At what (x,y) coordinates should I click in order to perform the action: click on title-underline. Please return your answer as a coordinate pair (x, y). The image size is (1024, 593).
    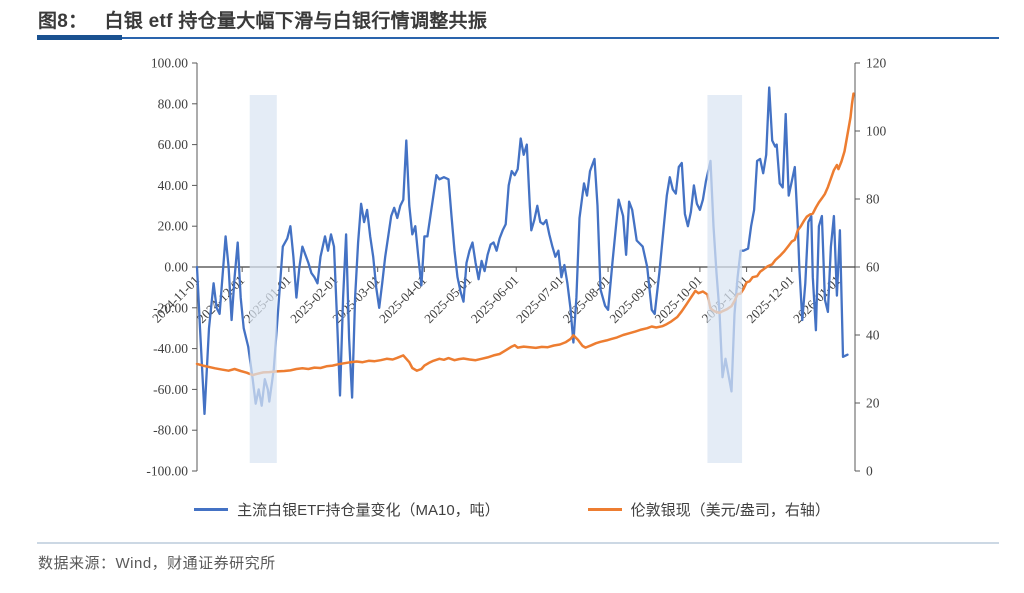
    Looking at the image, I should click on (518, 38).